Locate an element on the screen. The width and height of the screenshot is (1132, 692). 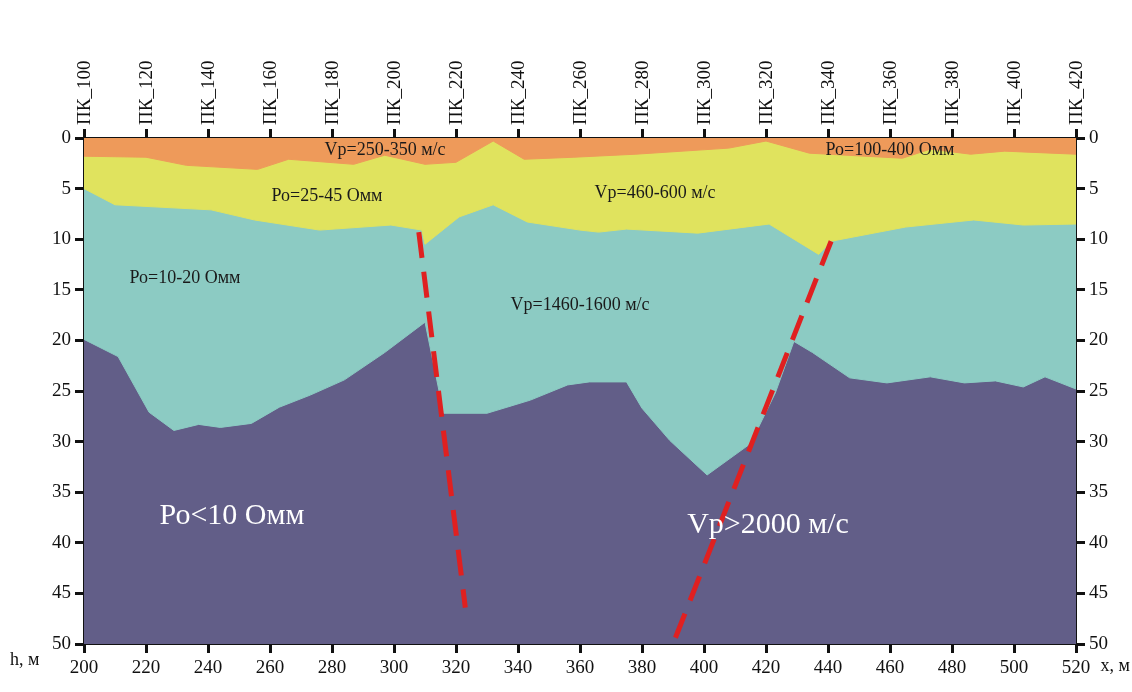
x-tick-label: 340 is located at coordinates (518, 667).